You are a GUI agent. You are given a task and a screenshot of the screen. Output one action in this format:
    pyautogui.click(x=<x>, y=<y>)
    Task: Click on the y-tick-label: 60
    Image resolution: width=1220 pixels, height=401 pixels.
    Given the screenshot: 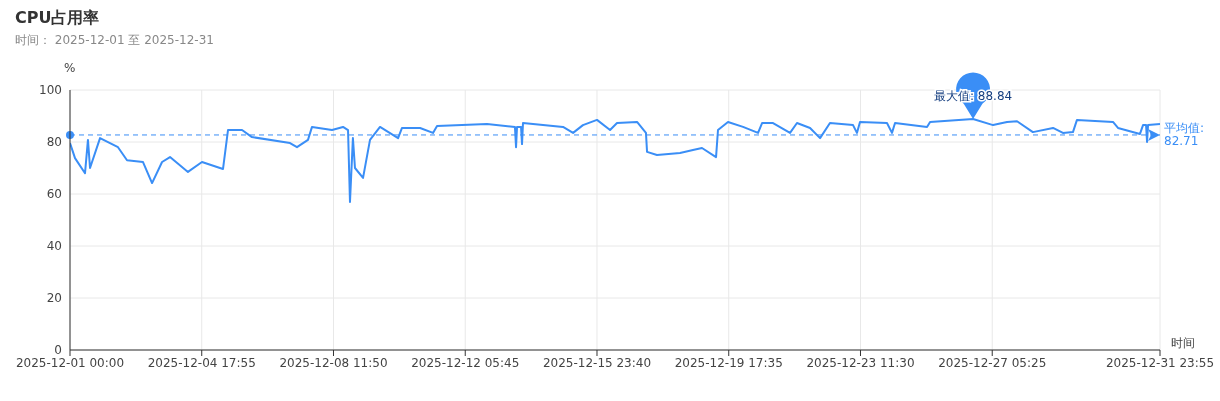 What is the action you would take?
    pyautogui.click(x=54, y=194)
    